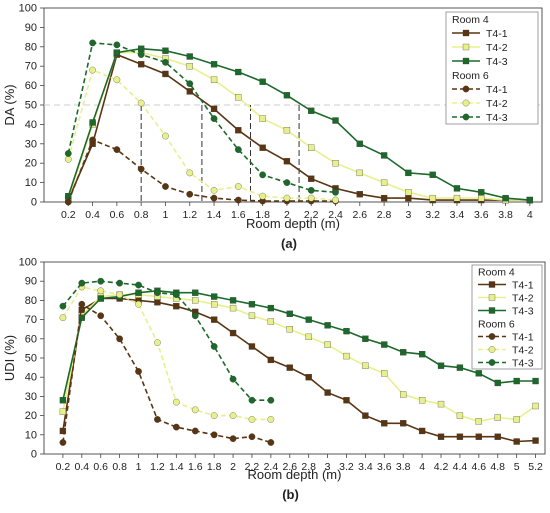  Describe the element at coordinates (335, 215) in the screenshot. I see `x-tick-label: 2.4` at that location.